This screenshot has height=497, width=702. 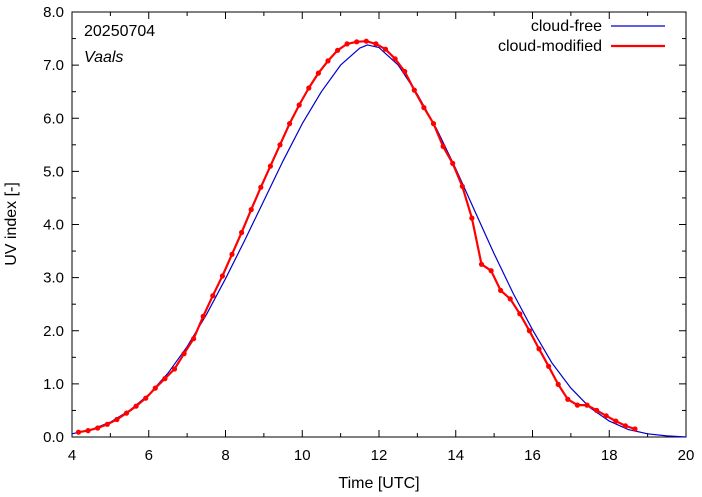 I want to click on y-tick-label: 6.0, so click(x=53, y=118).